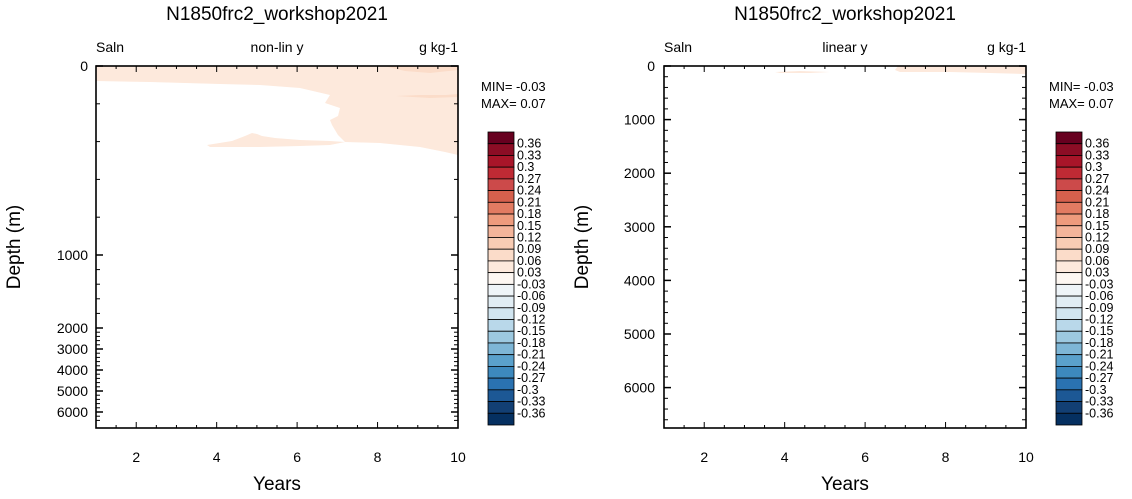  What do you see at coordinates (72, 255) in the screenshot?
I see `y-tick-label: 1000` at bounding box center [72, 255].